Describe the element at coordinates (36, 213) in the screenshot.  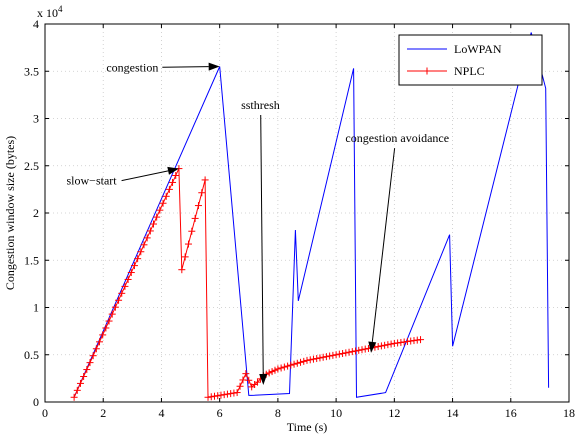
I see `y-tick-label: 2` at that location.